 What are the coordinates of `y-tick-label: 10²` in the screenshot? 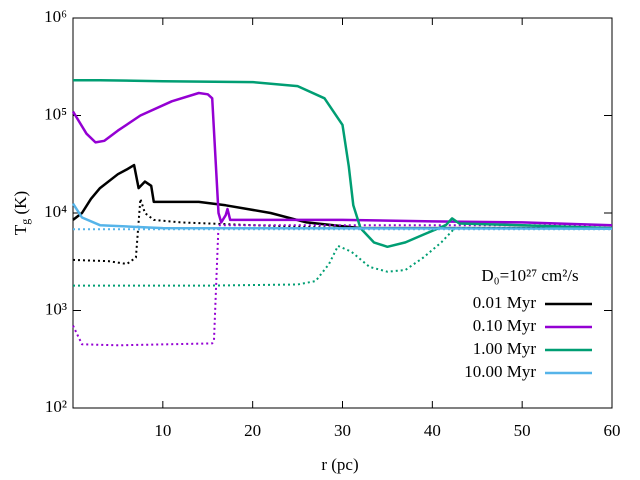 It's located at (56, 406).